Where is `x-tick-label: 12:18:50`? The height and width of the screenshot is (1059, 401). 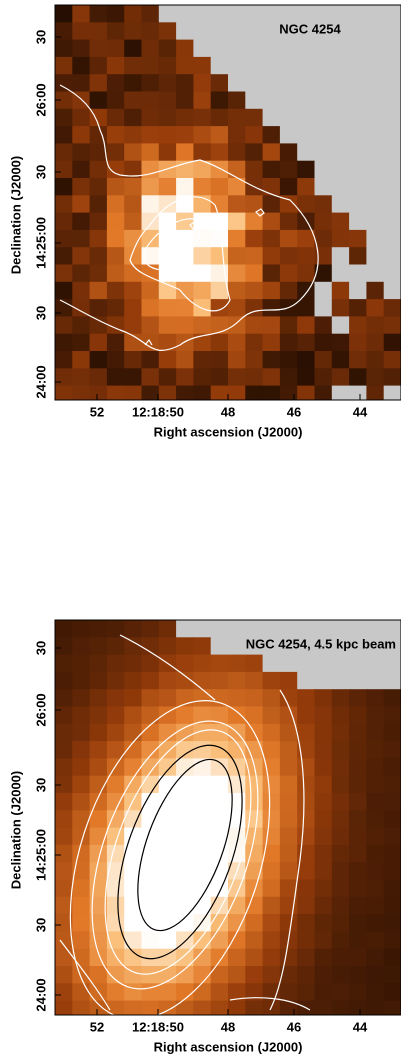
x-tick-label: 12:18:50 is located at coordinates (158, 1026).